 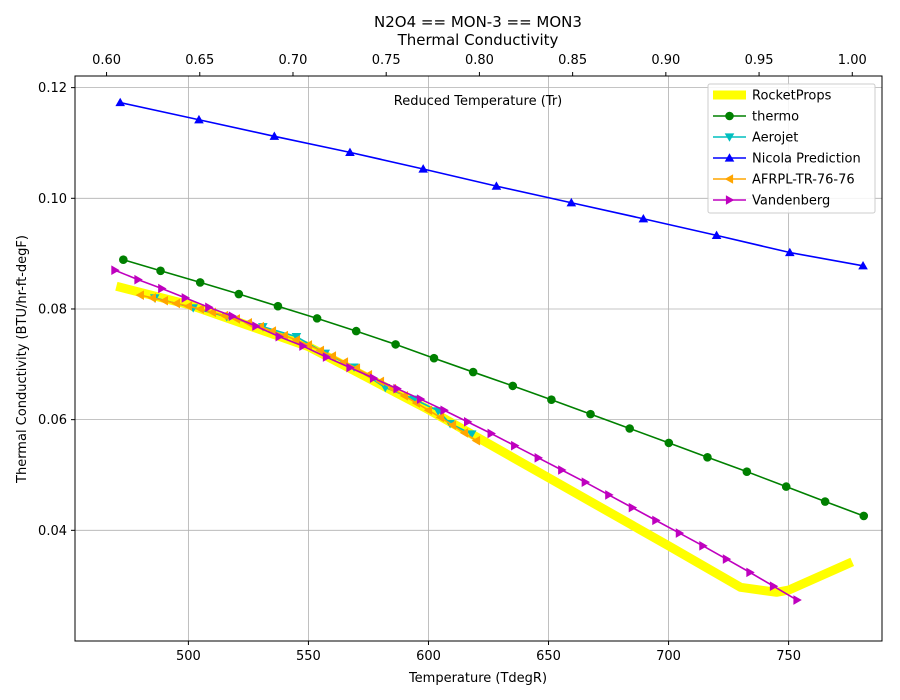 What do you see at coordinates (479, 64) in the screenshot?
I see `top-axis-ticks: 0.60 0.65 0.70 0.75 0.80 0.85 0.90 0.95 1.00` at bounding box center [479, 64].